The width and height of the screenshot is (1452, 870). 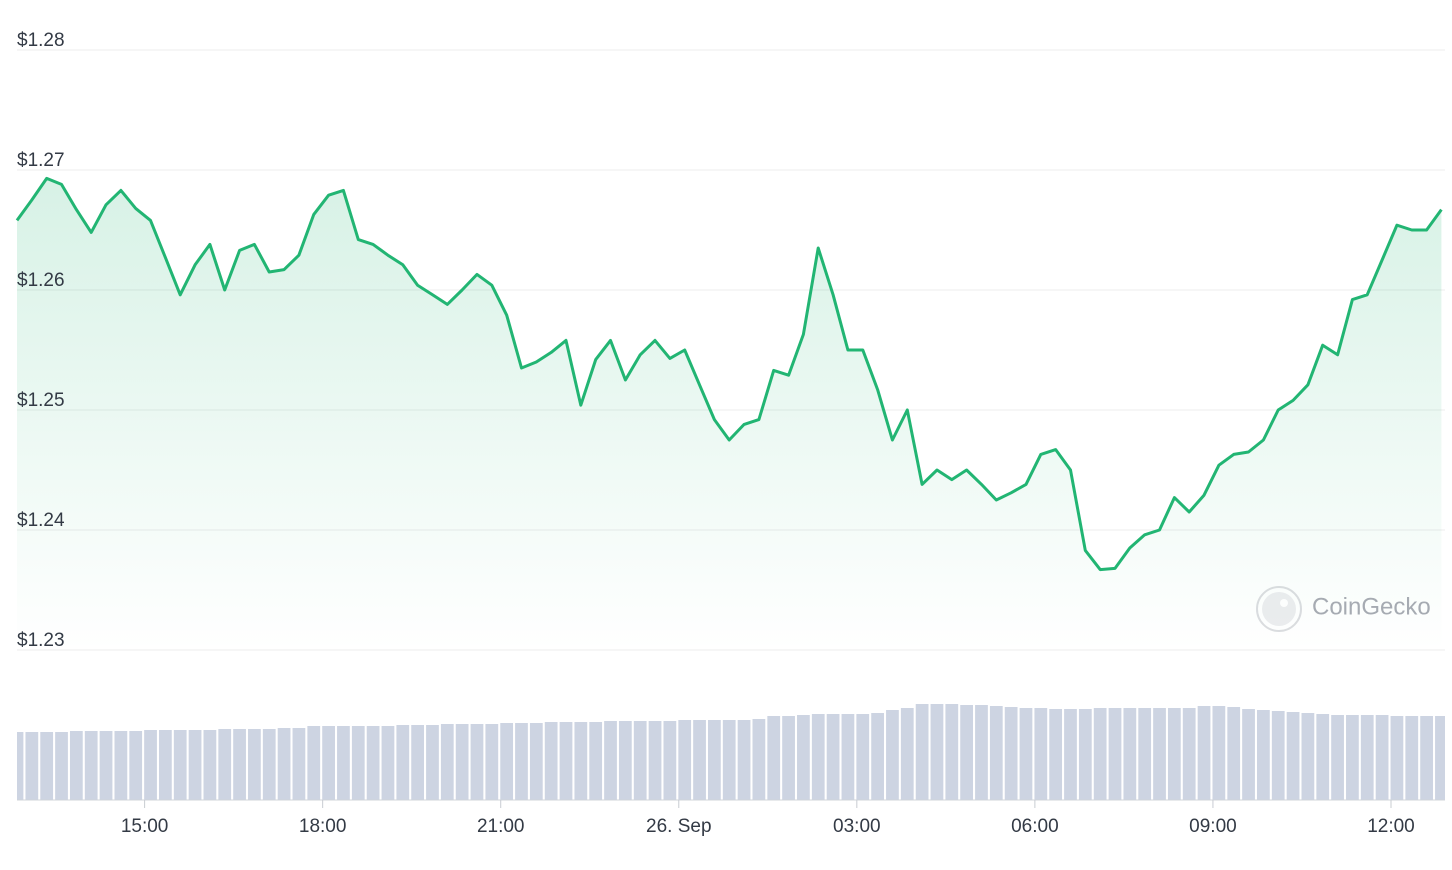 I want to click on x-tick-label: 03:00, so click(x=857, y=826).